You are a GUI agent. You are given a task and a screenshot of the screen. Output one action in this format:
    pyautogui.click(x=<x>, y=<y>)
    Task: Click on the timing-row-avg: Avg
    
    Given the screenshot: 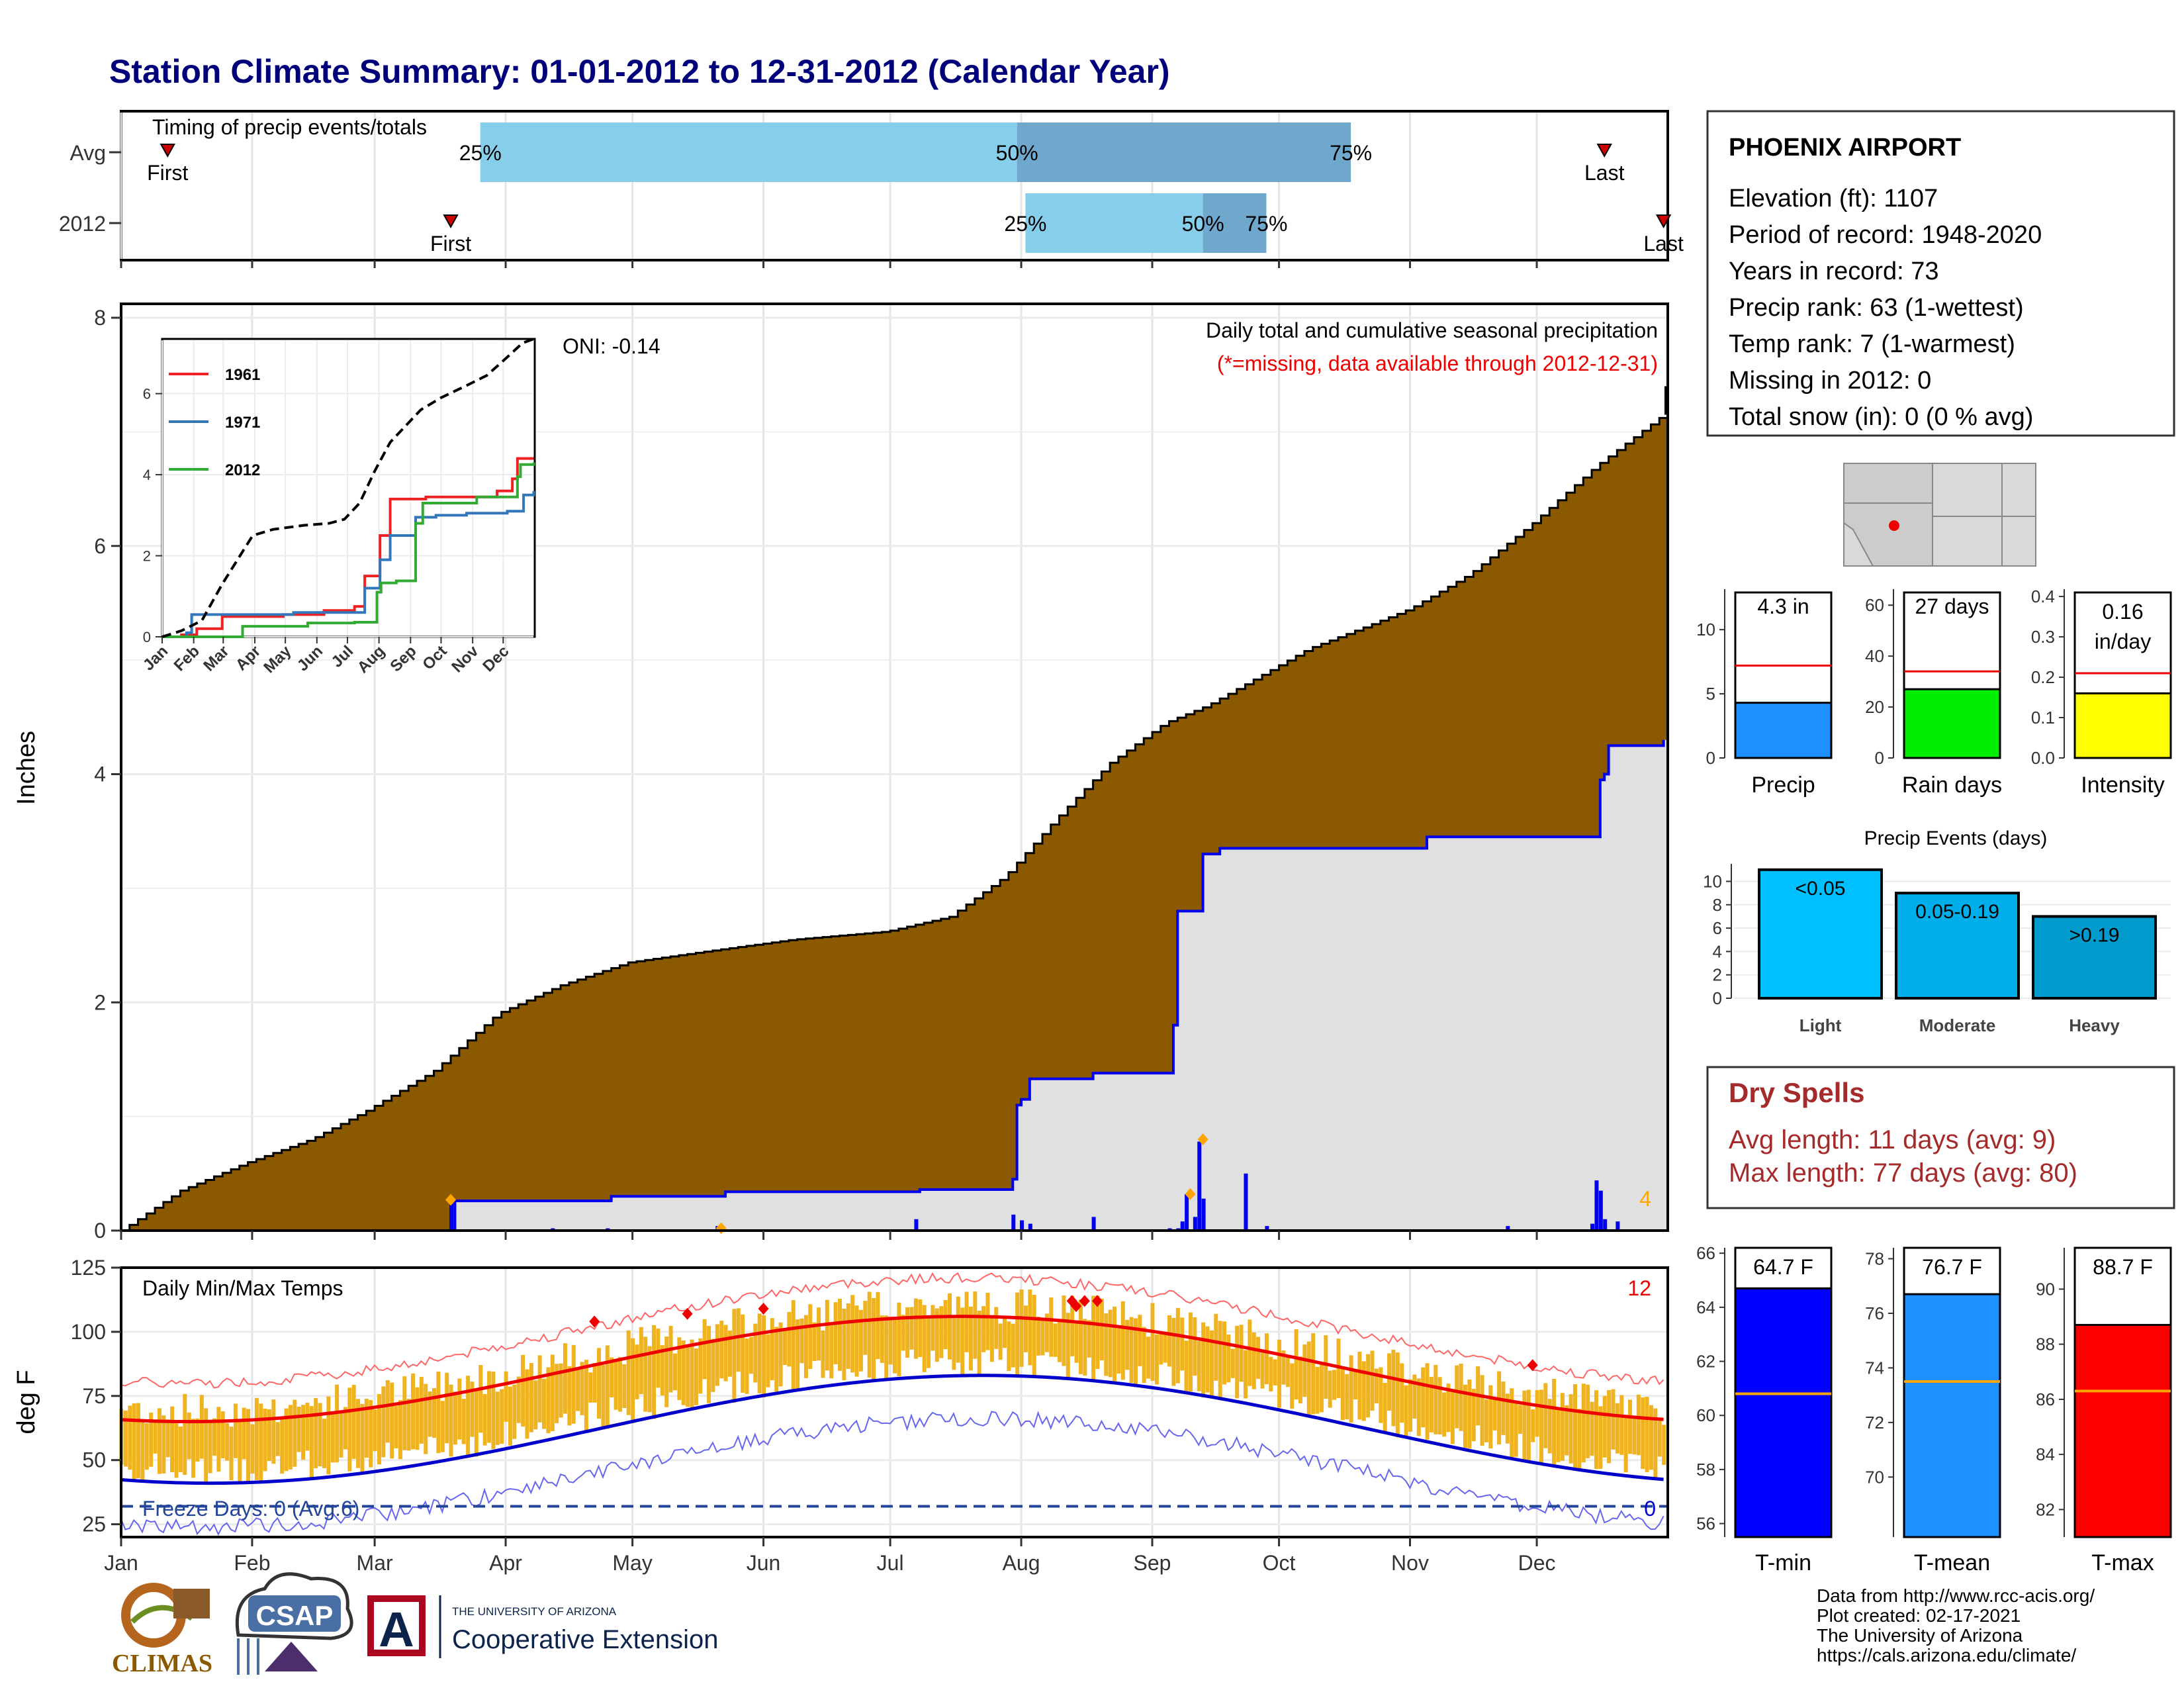 What is the action you would take?
    pyautogui.click(x=87, y=153)
    